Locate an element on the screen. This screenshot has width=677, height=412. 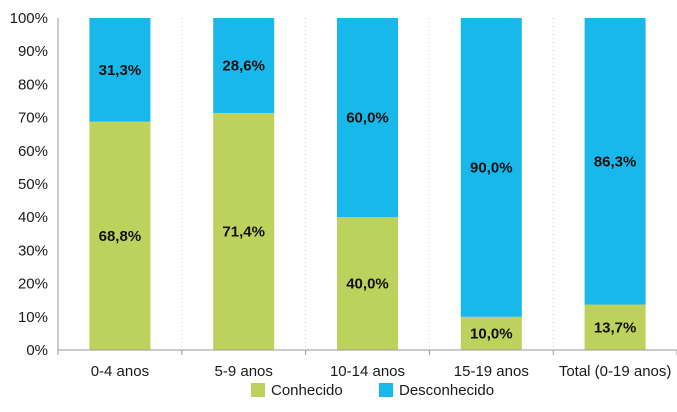
data-label: 86,3% is located at coordinates (615, 161).